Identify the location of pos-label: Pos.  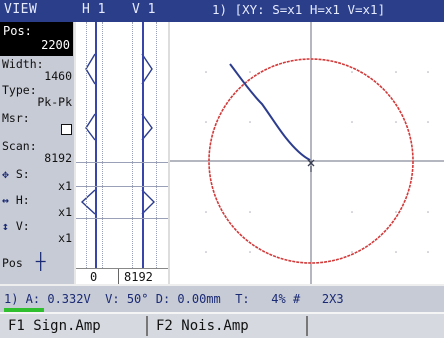
(12, 263).